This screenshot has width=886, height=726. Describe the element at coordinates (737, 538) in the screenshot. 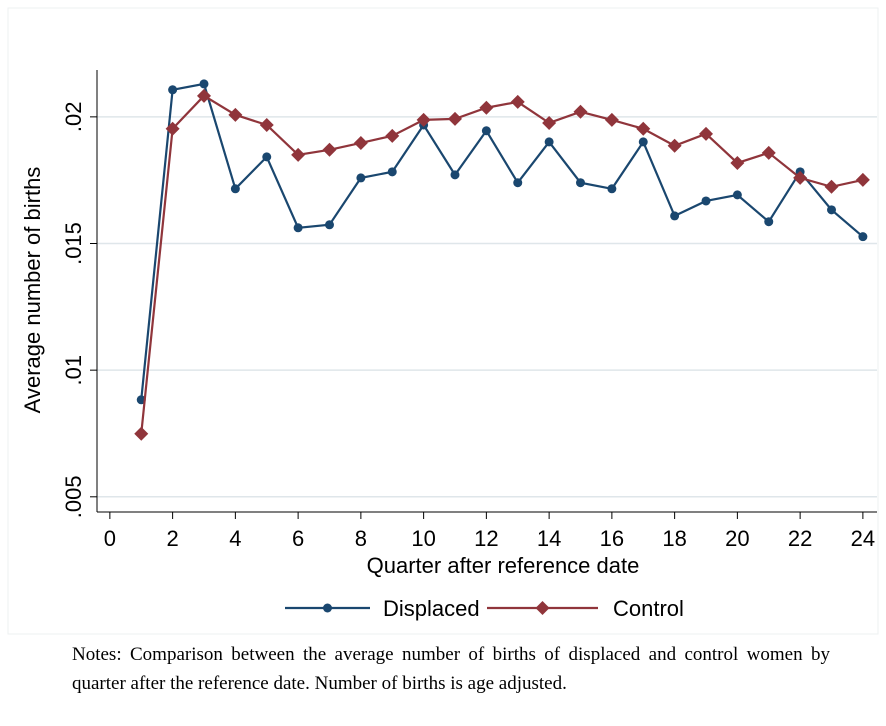

I see `x-tick-label: 20` at that location.